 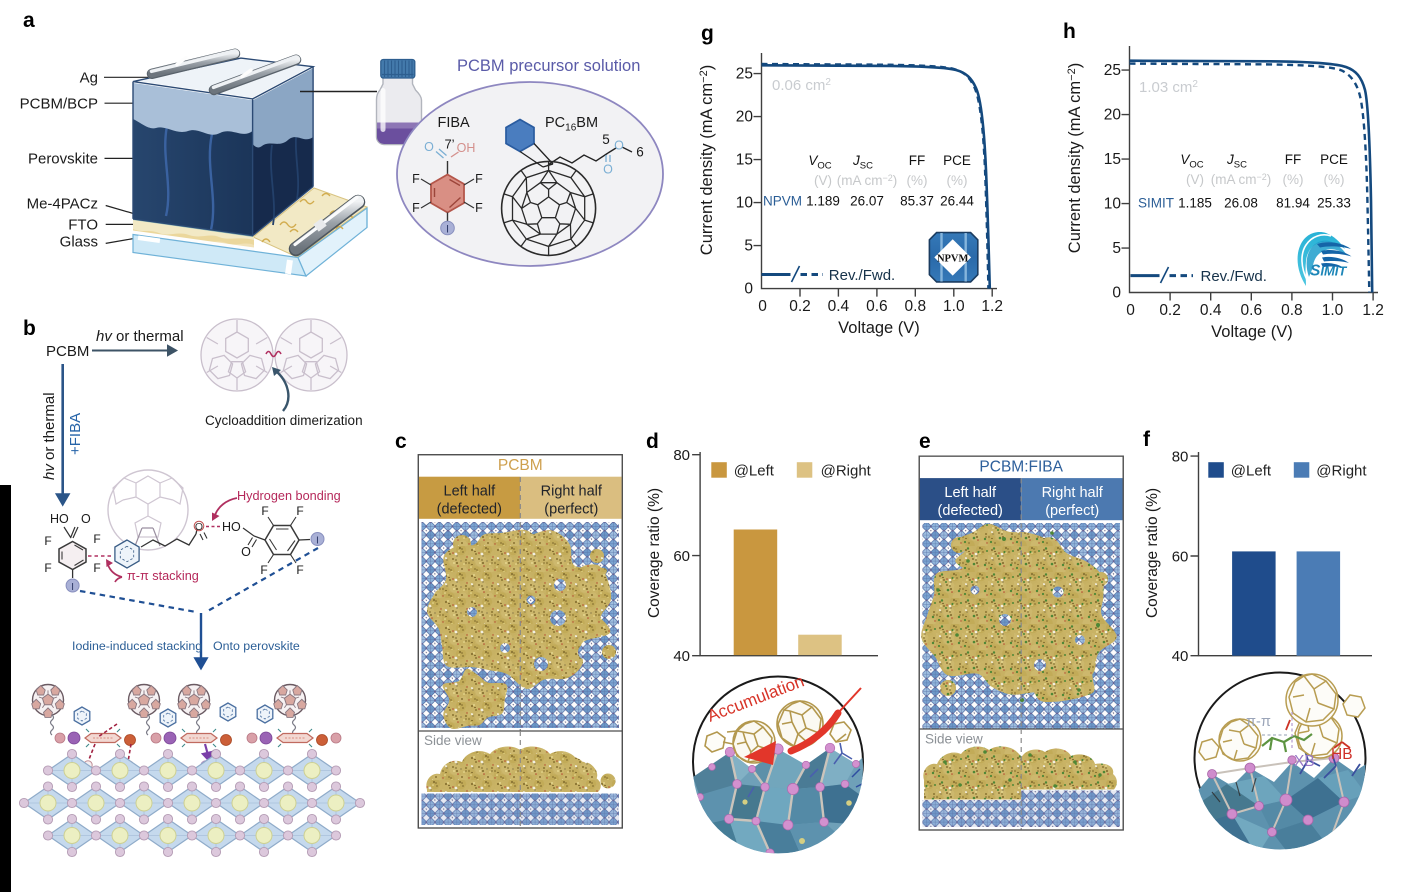 What do you see at coordinates (548, 66) in the screenshot?
I see `svg-text: PCBM precursor solution` at bounding box center [548, 66].